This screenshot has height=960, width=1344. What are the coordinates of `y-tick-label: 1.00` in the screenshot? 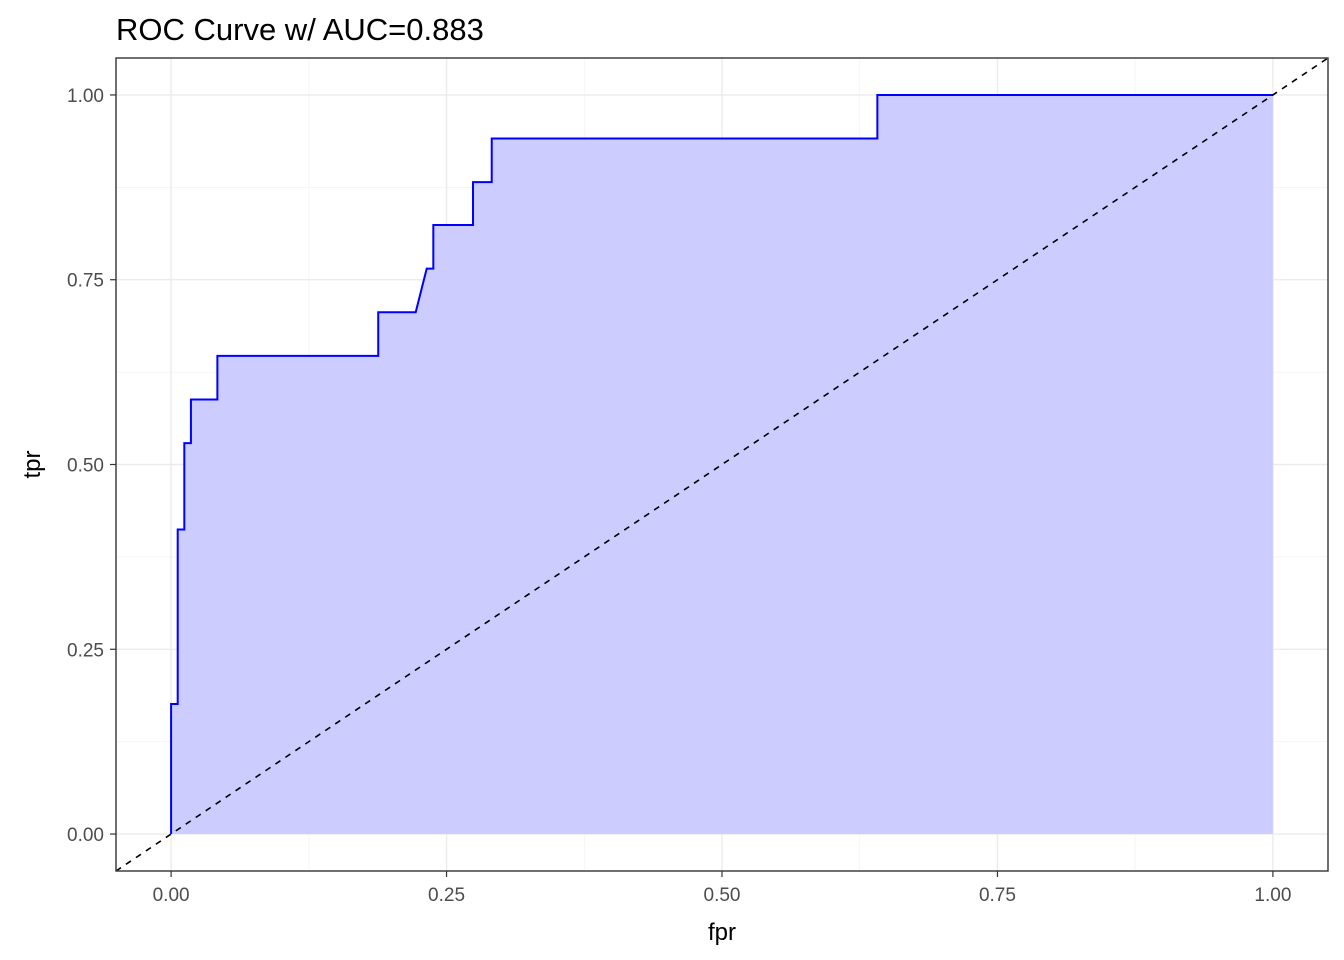 It's located at (85, 96).